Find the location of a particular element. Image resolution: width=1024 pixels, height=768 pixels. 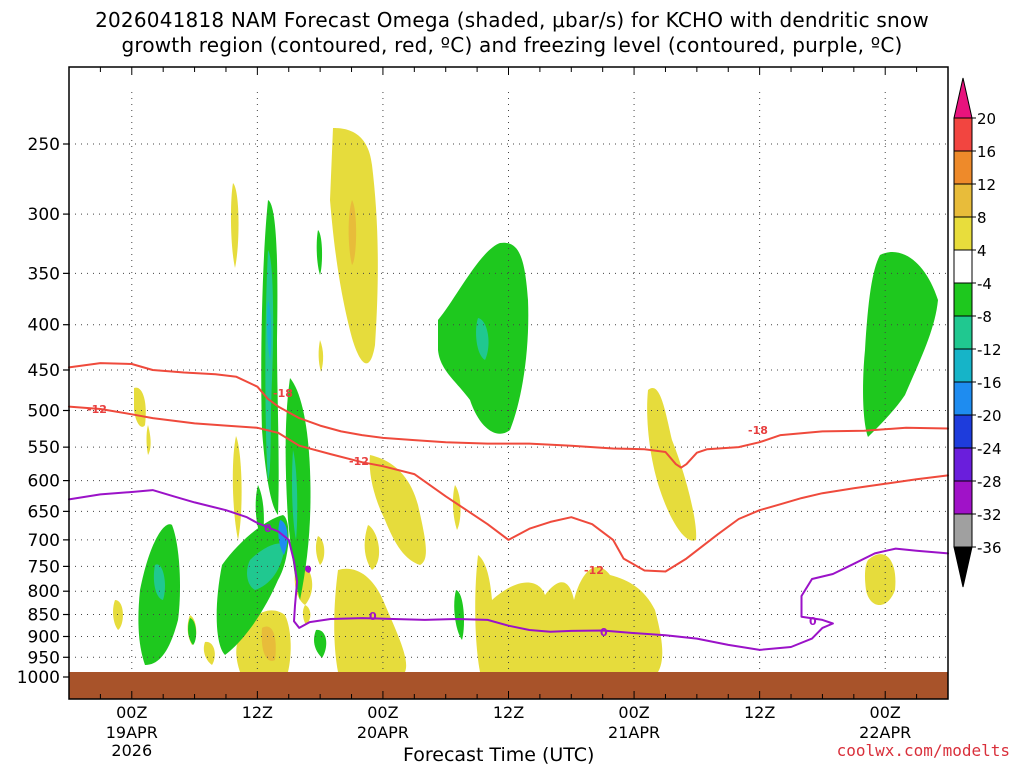

colorbar-label: 12 is located at coordinates (986, 185).